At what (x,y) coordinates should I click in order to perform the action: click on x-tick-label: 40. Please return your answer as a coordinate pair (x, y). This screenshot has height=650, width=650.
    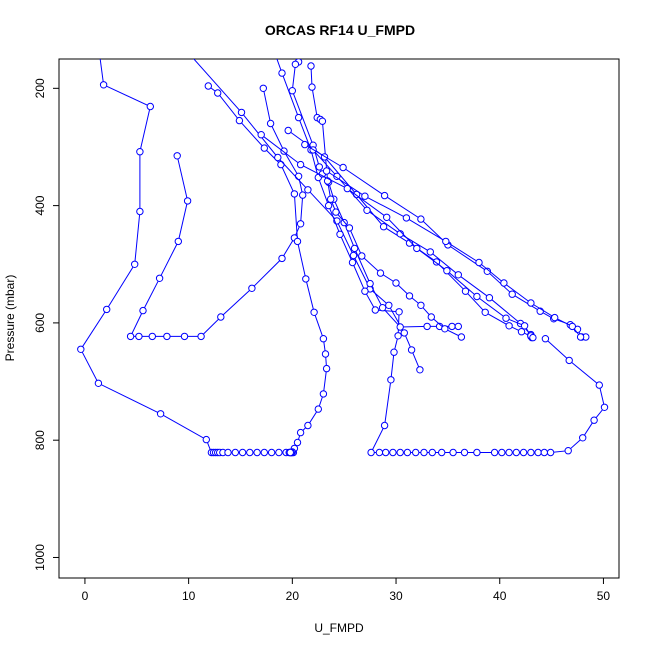
    Looking at the image, I should click on (500, 596).